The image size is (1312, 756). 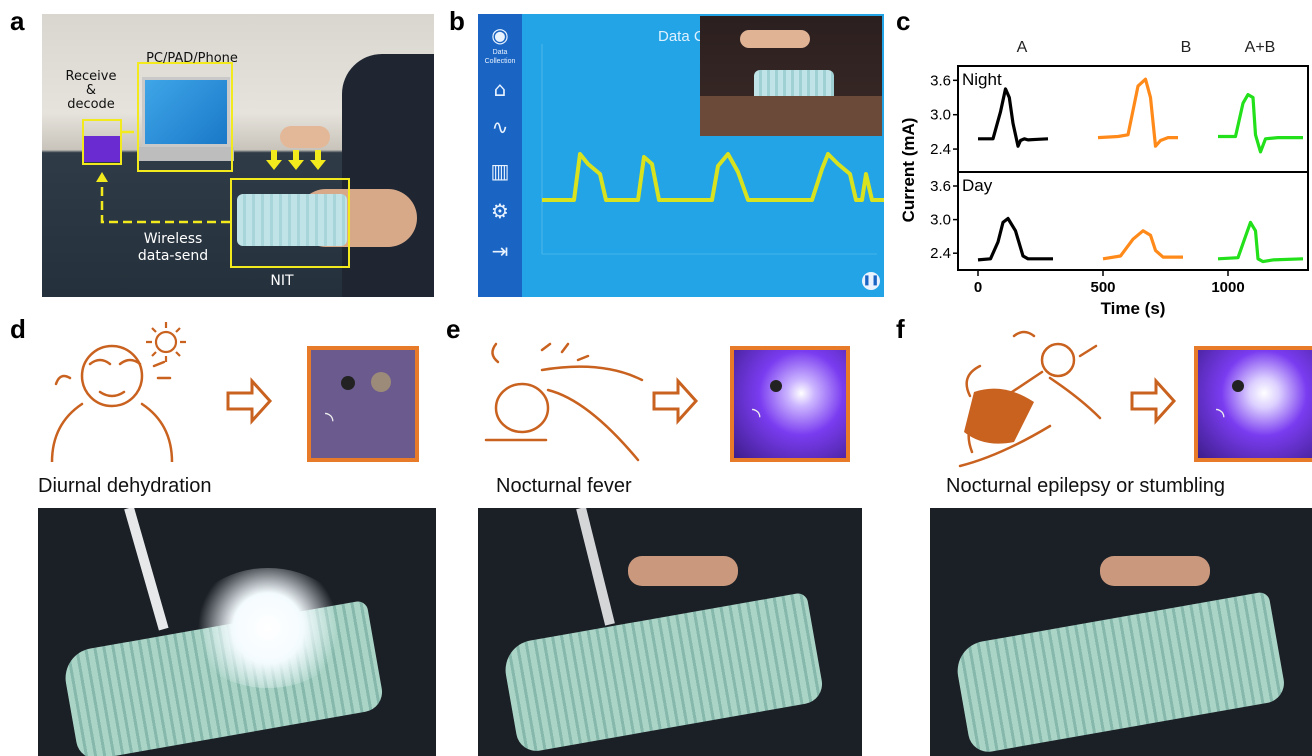 I want to click on textile-photo-e, so click(x=670, y=632).